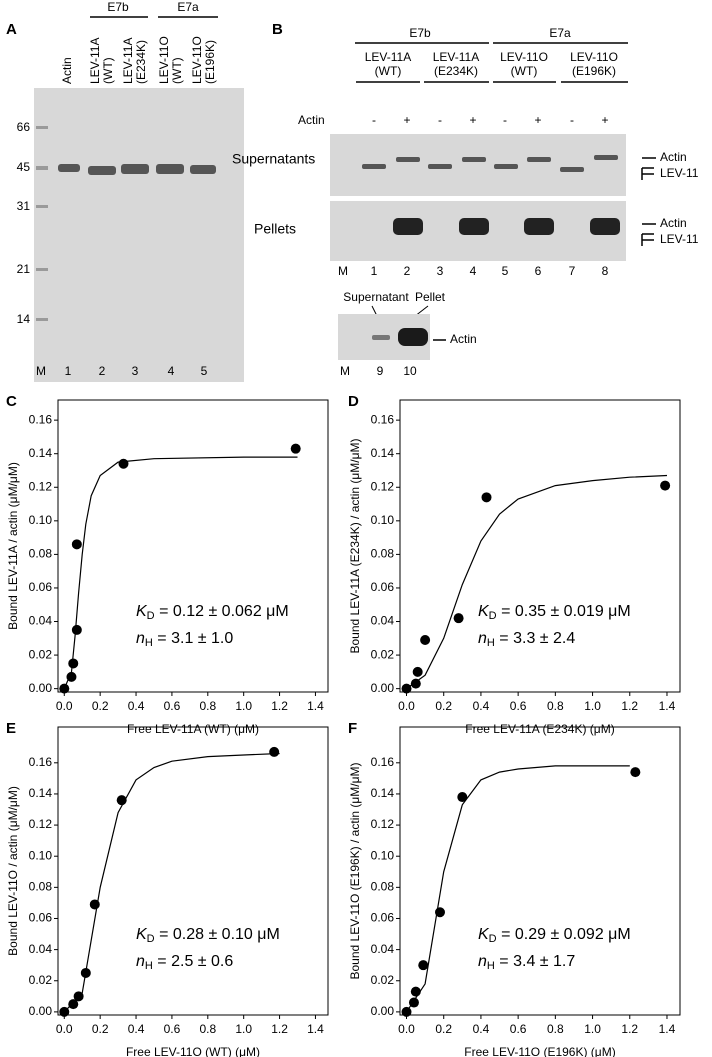  What do you see at coordinates (24, 127) in the screenshot?
I see `marker-label: 66` at bounding box center [24, 127].